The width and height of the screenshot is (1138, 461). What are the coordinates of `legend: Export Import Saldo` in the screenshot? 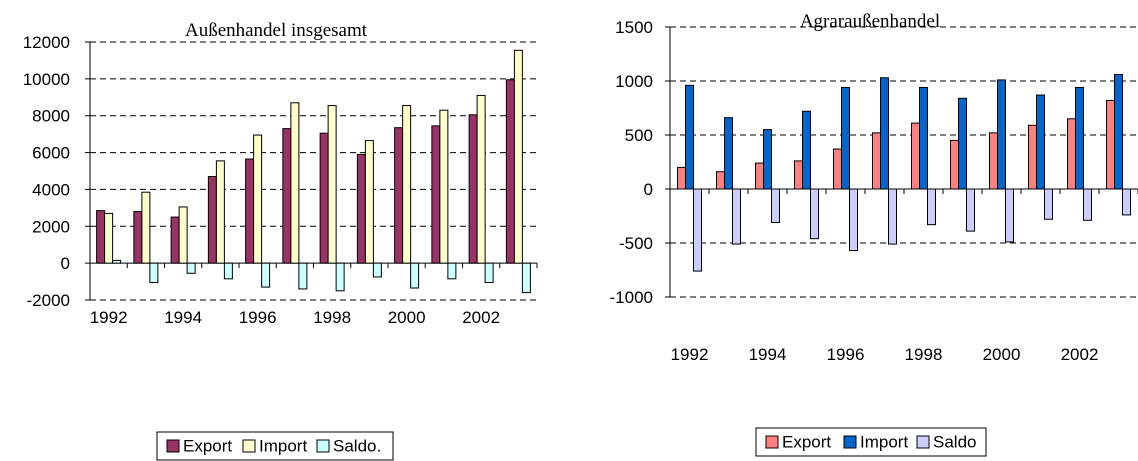 It's located at (871, 442).